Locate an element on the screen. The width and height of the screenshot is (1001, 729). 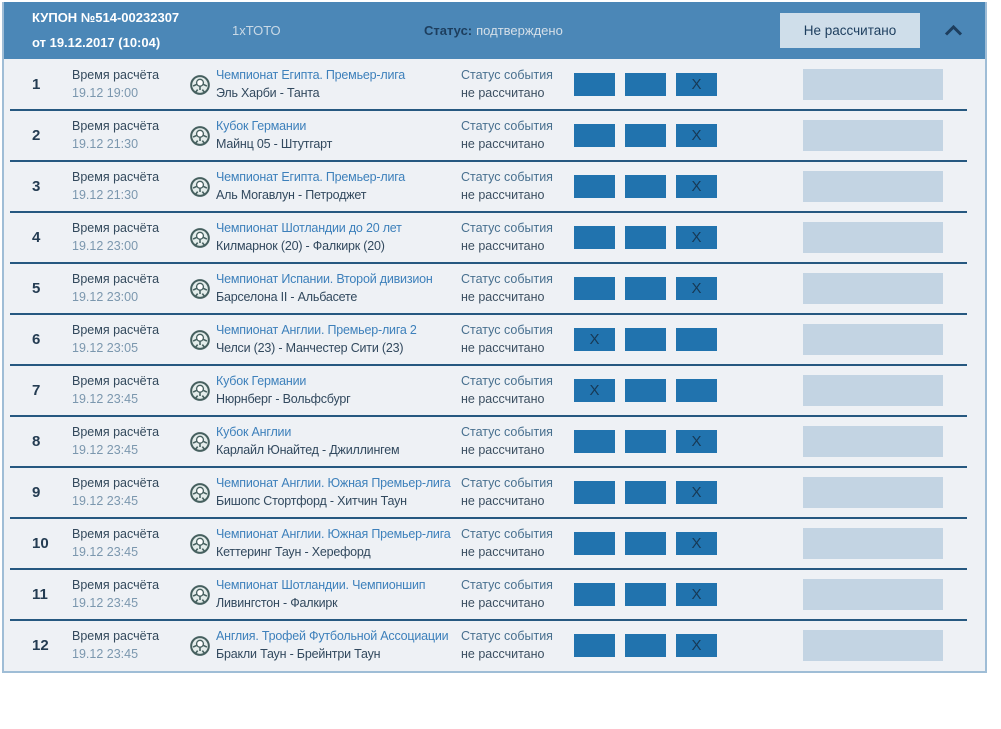
calc-time-block: Время расчёта 19.12 21:30 is located at coordinates (131, 186).